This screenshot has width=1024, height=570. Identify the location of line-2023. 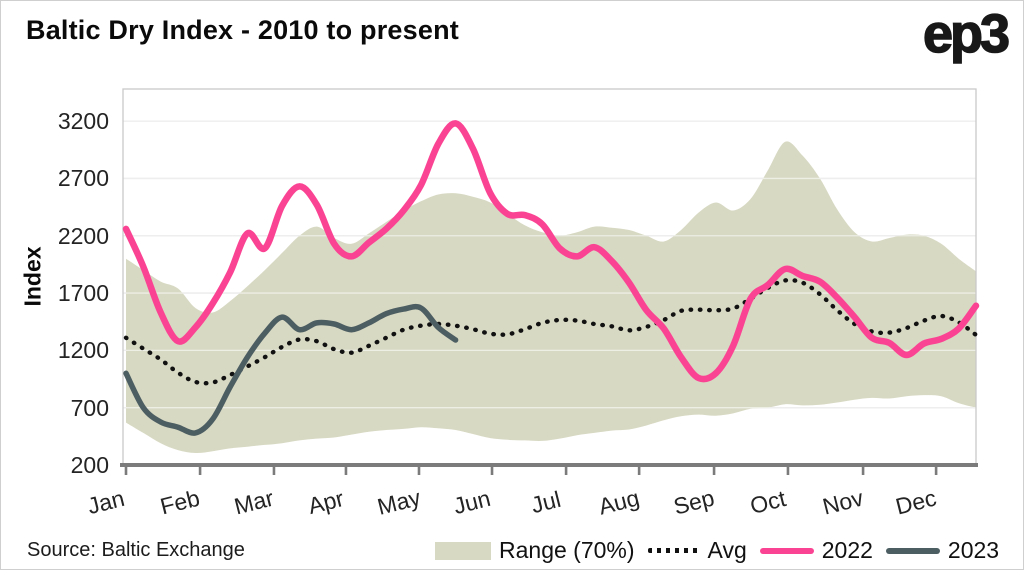
(291, 369).